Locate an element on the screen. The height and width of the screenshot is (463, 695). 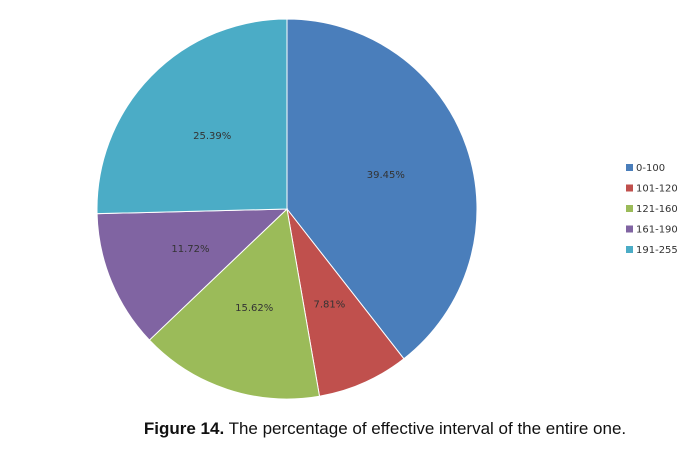
legend-label-0-100: 0-100 is located at coordinates (650, 168).